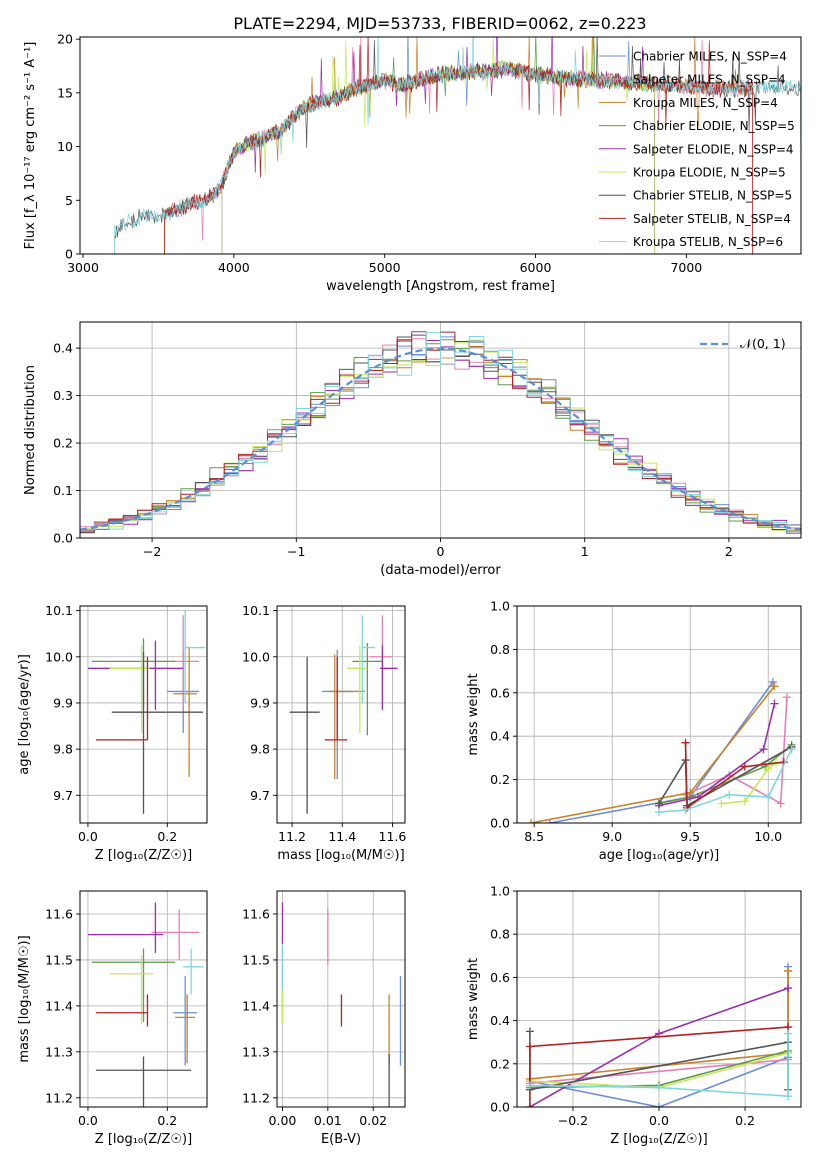 Image resolution: width=819 pixels, height=1170 pixels. What do you see at coordinates (283, 1120) in the screenshot?
I see `x-tick-label: 0.00` at bounding box center [283, 1120].